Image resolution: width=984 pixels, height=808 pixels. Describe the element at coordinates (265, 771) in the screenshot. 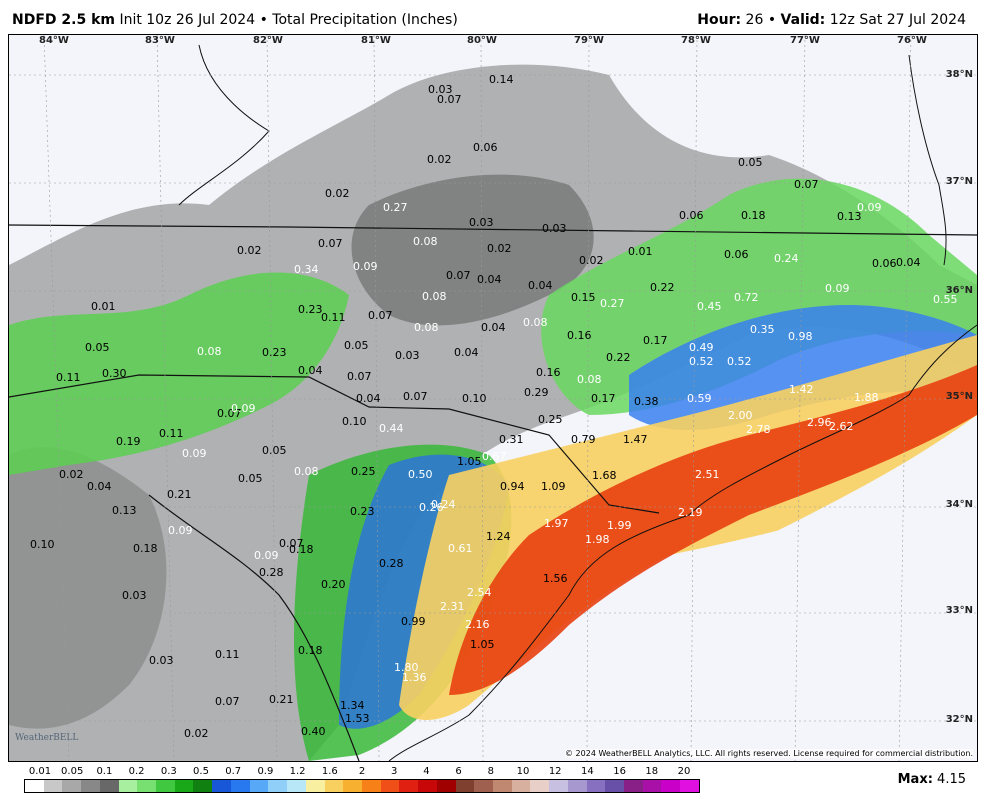

I see `legend-tick-label: 0.9` at that location.